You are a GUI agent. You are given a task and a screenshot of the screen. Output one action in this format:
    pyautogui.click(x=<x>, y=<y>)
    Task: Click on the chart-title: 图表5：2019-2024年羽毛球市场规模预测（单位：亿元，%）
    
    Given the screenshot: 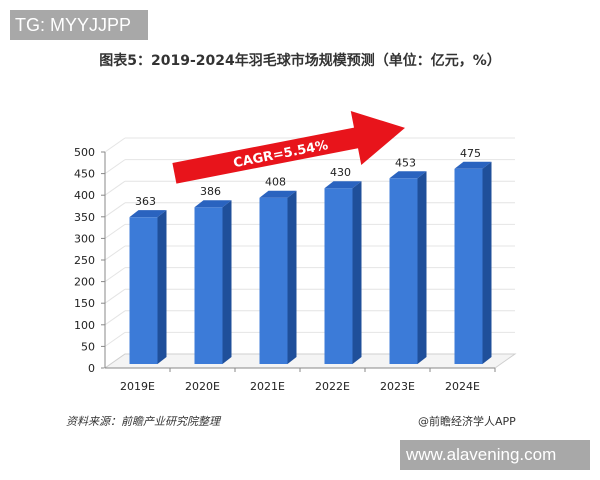 What is the action you would take?
    pyautogui.click(x=300, y=61)
    